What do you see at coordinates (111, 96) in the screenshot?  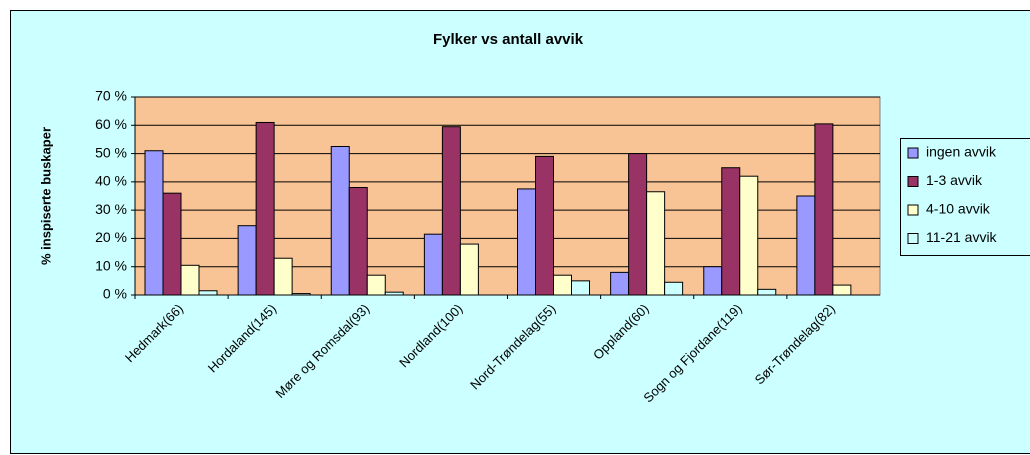 I see `y-tick-label: 70 %` at bounding box center [111, 96].